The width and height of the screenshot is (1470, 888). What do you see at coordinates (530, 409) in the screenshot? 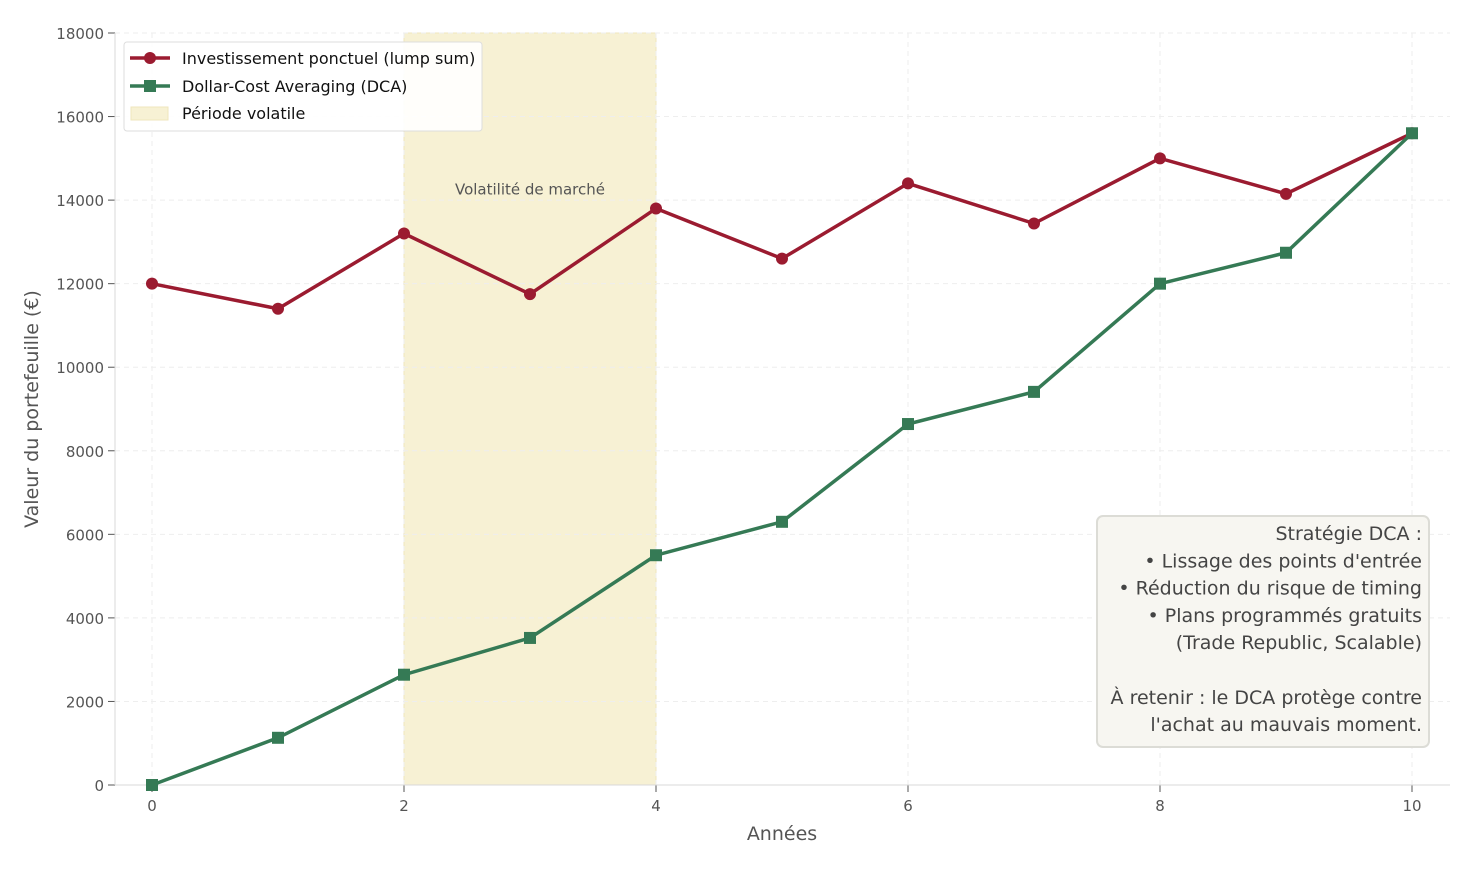
I see `volatile-region` at bounding box center [530, 409].